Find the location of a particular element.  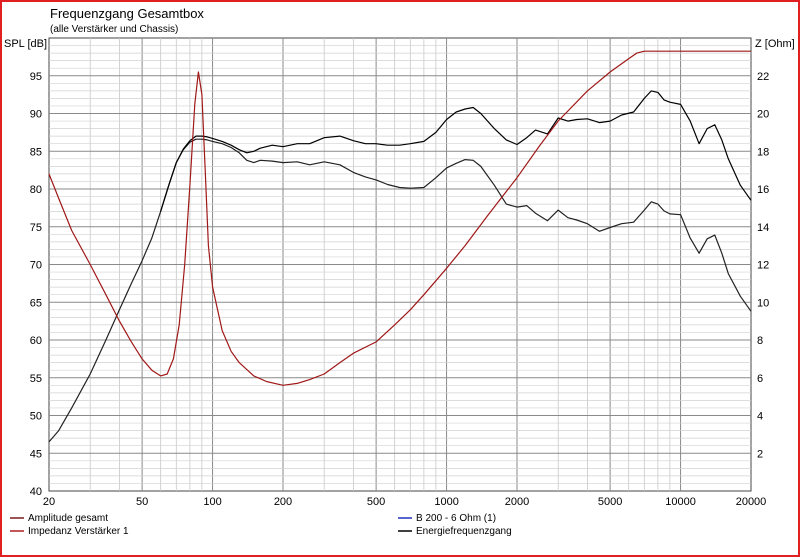

y-left-tick-label: 85 is located at coordinates (36, 152).